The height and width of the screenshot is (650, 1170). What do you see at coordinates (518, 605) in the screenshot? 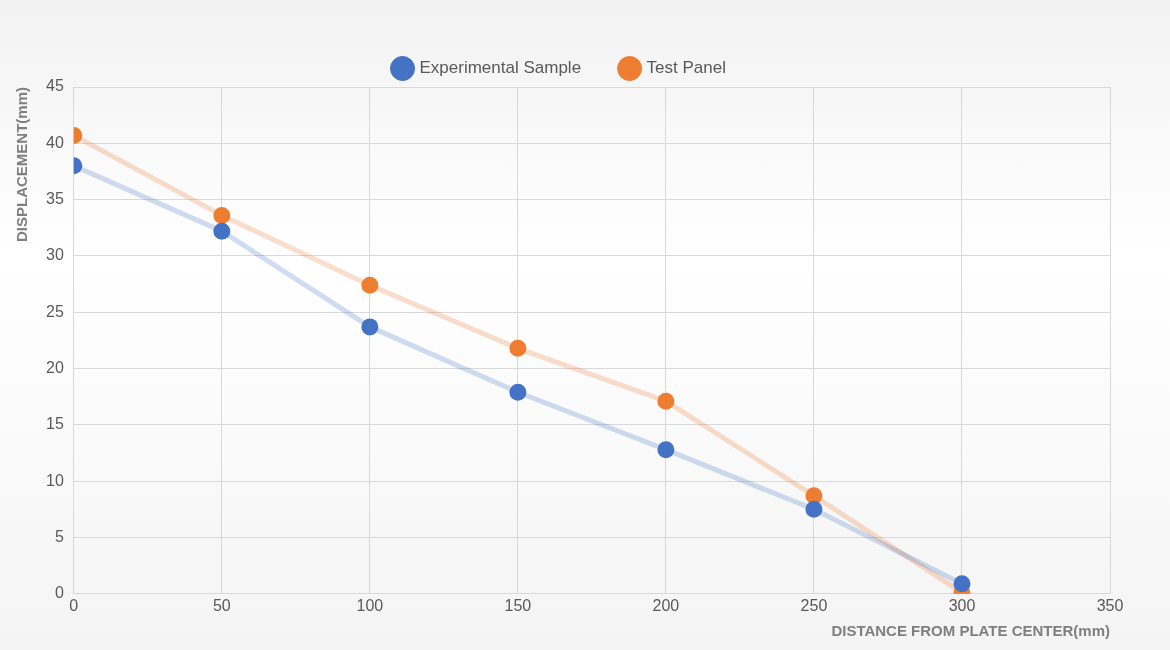
I see `x-tick-label: 150` at bounding box center [518, 605].